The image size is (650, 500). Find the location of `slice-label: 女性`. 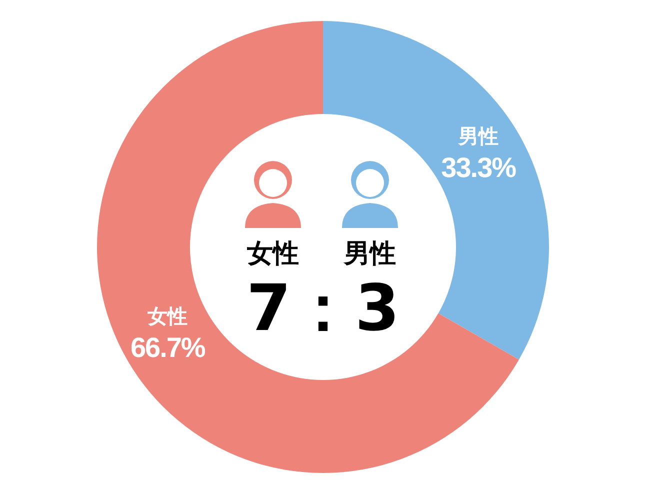

slice-label: 女性 is located at coordinates (167, 316).